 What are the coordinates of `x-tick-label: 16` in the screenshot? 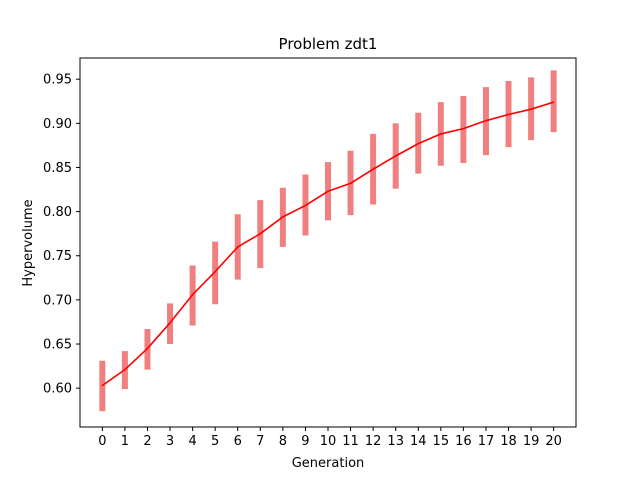 It's located at (463, 441).